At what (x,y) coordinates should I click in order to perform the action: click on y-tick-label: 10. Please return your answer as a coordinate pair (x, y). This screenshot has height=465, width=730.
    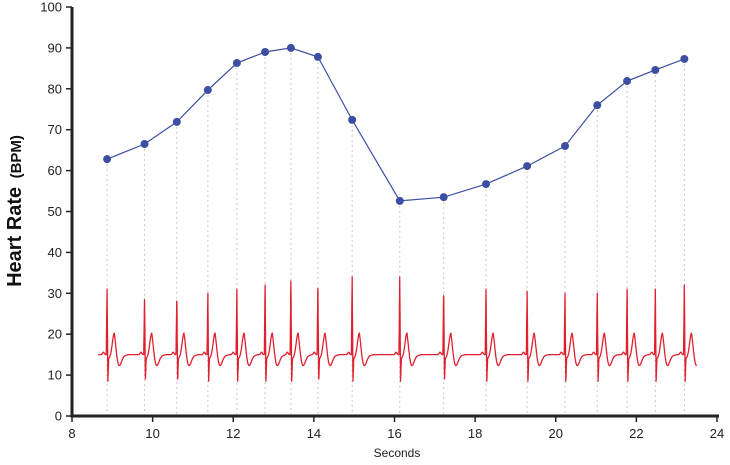
    Looking at the image, I should click on (55, 375).